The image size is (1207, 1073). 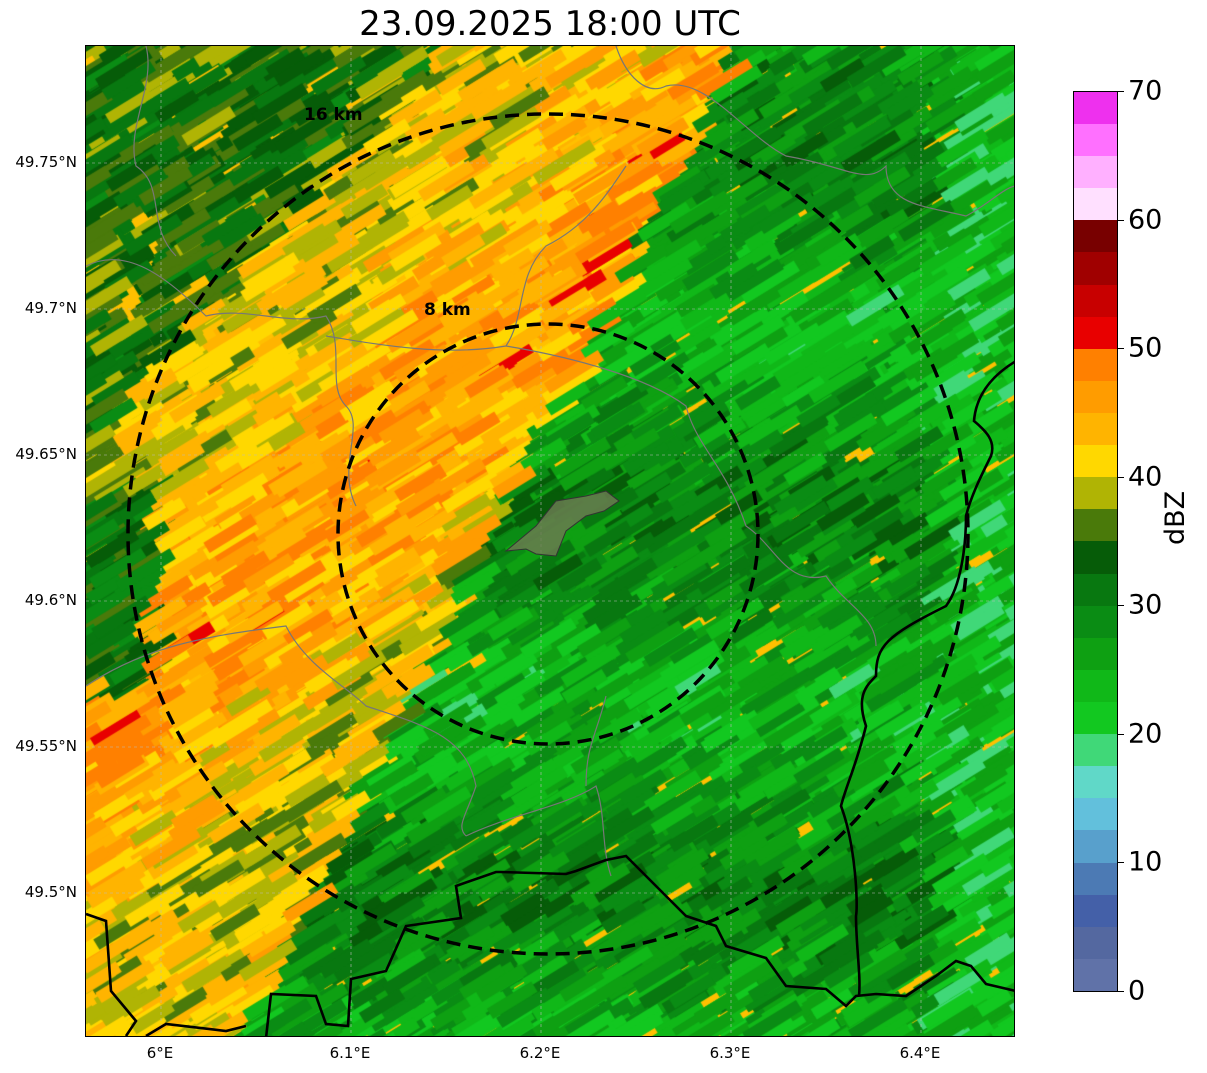 What do you see at coordinates (1137, 991) in the screenshot?
I see `colorbar-tick-label: 0` at bounding box center [1137, 991].